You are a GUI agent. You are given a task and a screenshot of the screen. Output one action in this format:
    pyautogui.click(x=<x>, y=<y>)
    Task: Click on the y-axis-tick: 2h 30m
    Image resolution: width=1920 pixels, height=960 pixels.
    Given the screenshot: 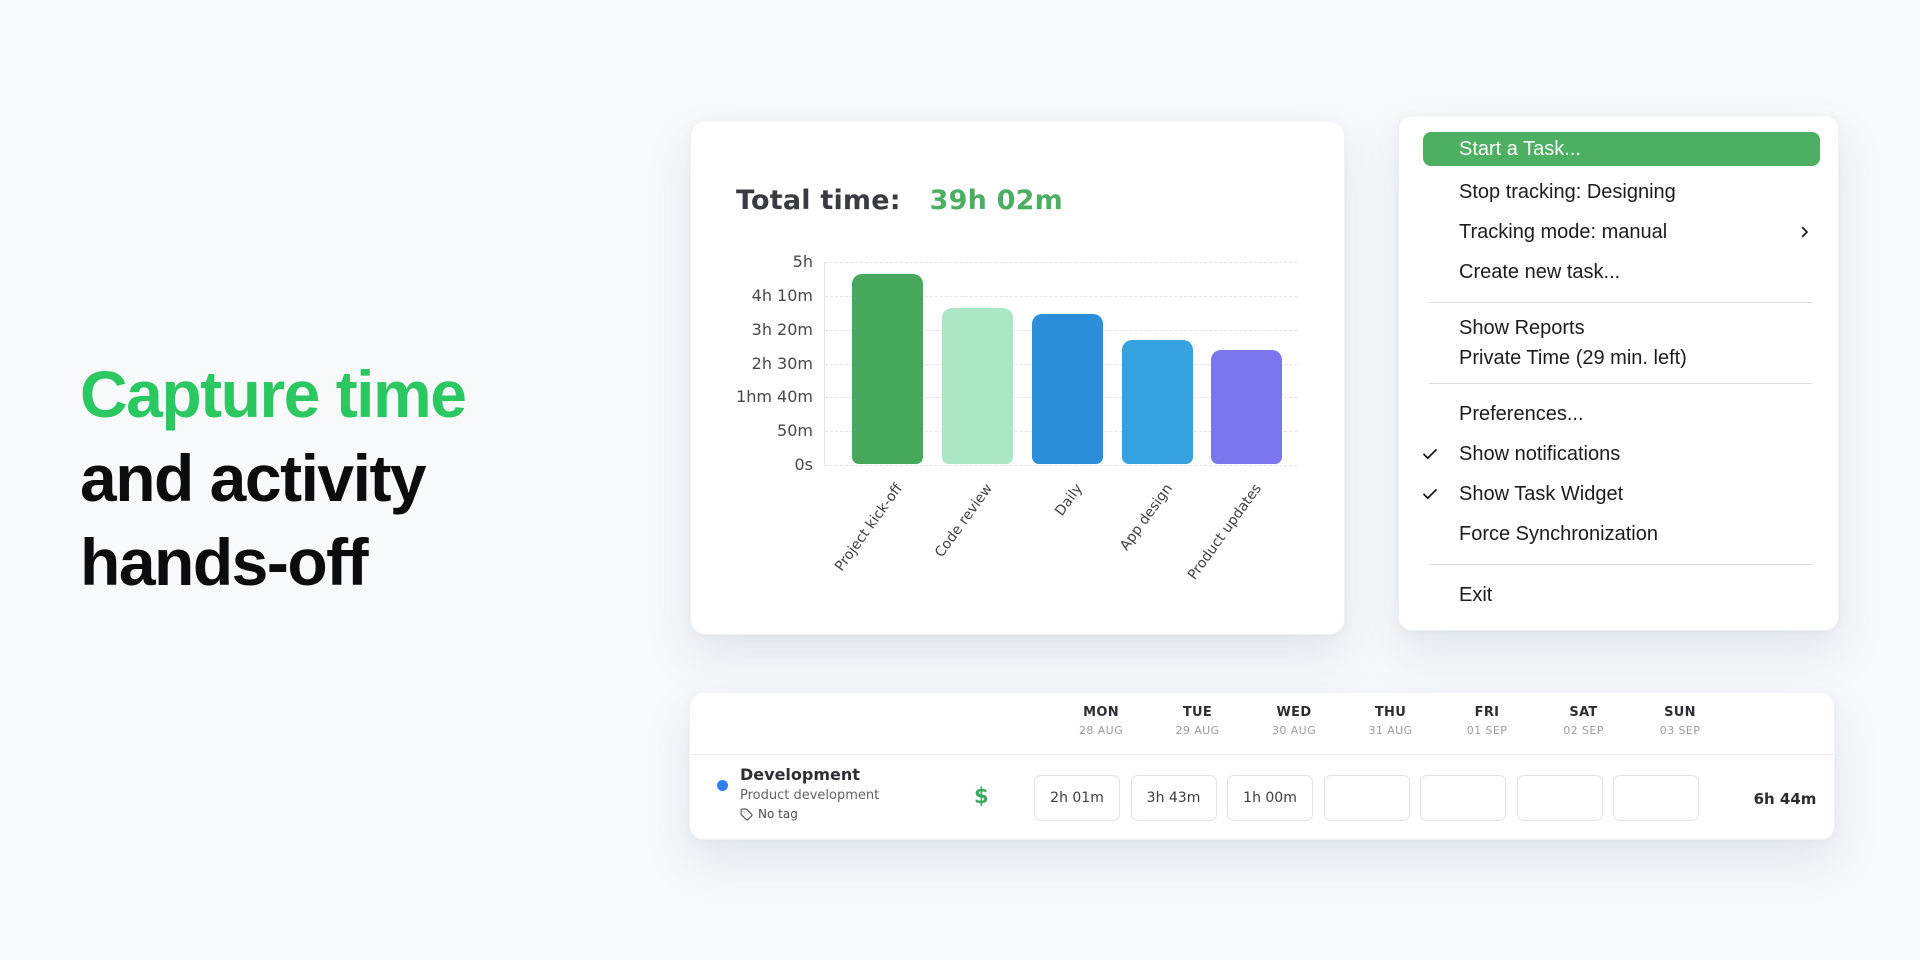 What is the action you would take?
    pyautogui.click(x=782, y=363)
    